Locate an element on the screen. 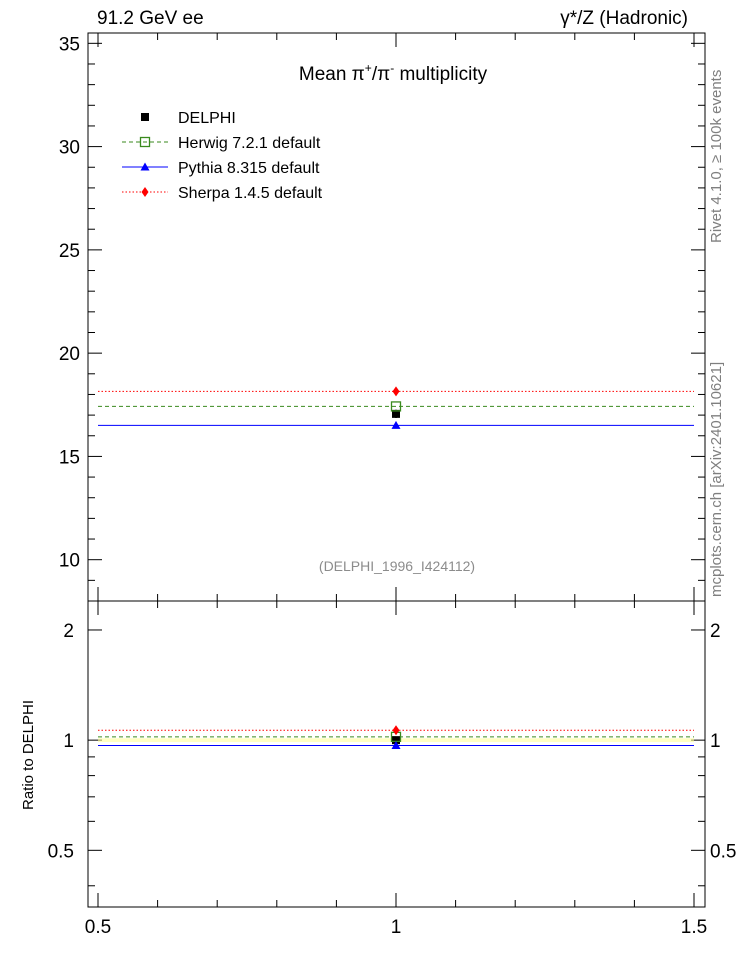 The width and height of the screenshot is (746, 972). ratio-series-group is located at coordinates (396, 737).